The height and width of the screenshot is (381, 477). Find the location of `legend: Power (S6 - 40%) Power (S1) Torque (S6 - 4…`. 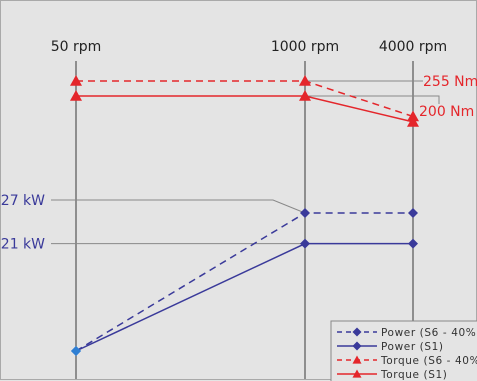

legend: Power (S6 - 40%) Power (S1) Torque (S6 - 4… is located at coordinates (403, 350).